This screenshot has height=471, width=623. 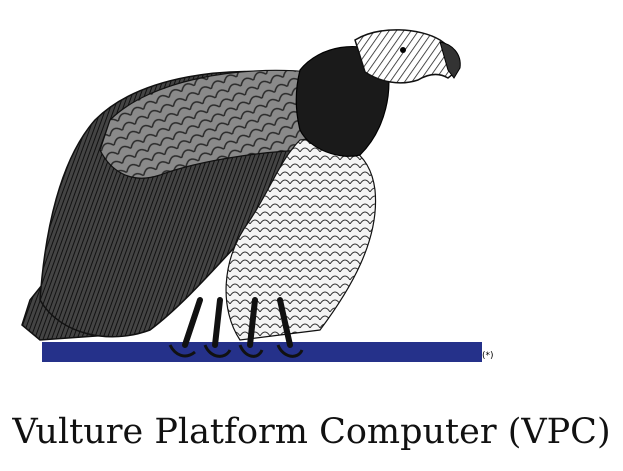 What do you see at coordinates (450, 60) in the screenshot?
I see `vulture-beak` at bounding box center [450, 60].